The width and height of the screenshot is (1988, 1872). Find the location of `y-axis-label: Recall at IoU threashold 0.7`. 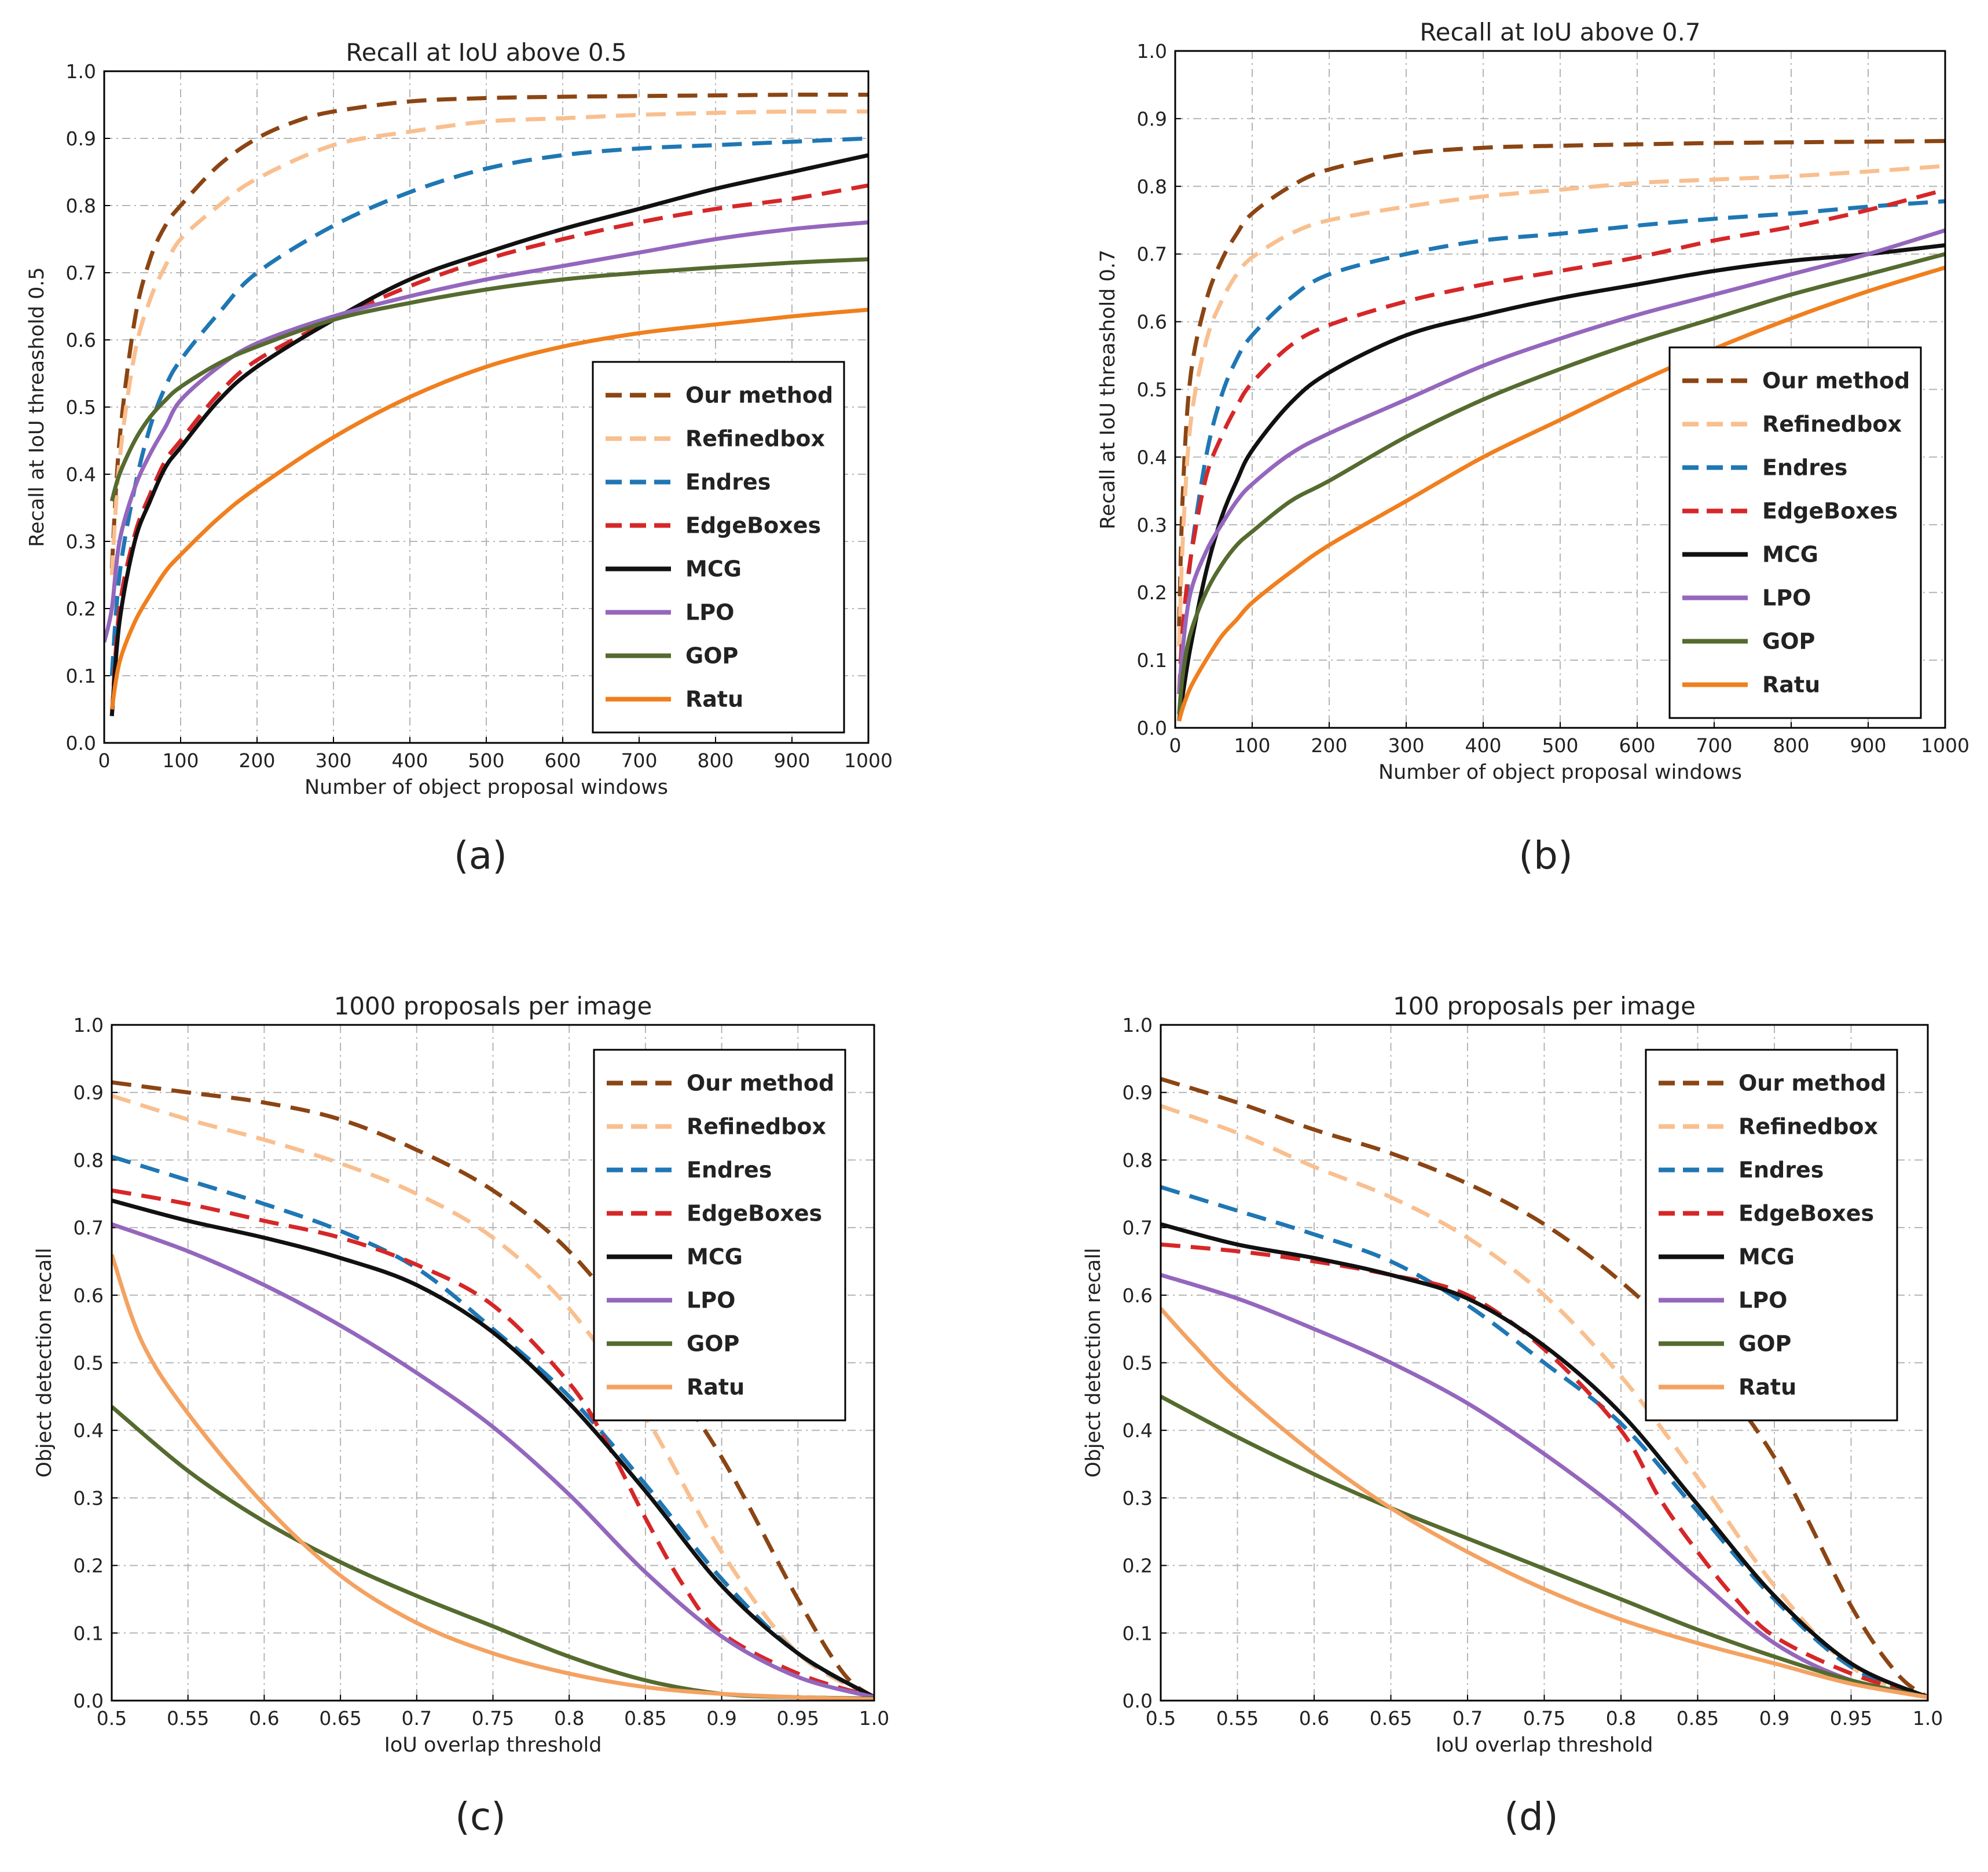

y-axis-label: Recall at IoU threashold 0.7 is located at coordinates (1108, 389).